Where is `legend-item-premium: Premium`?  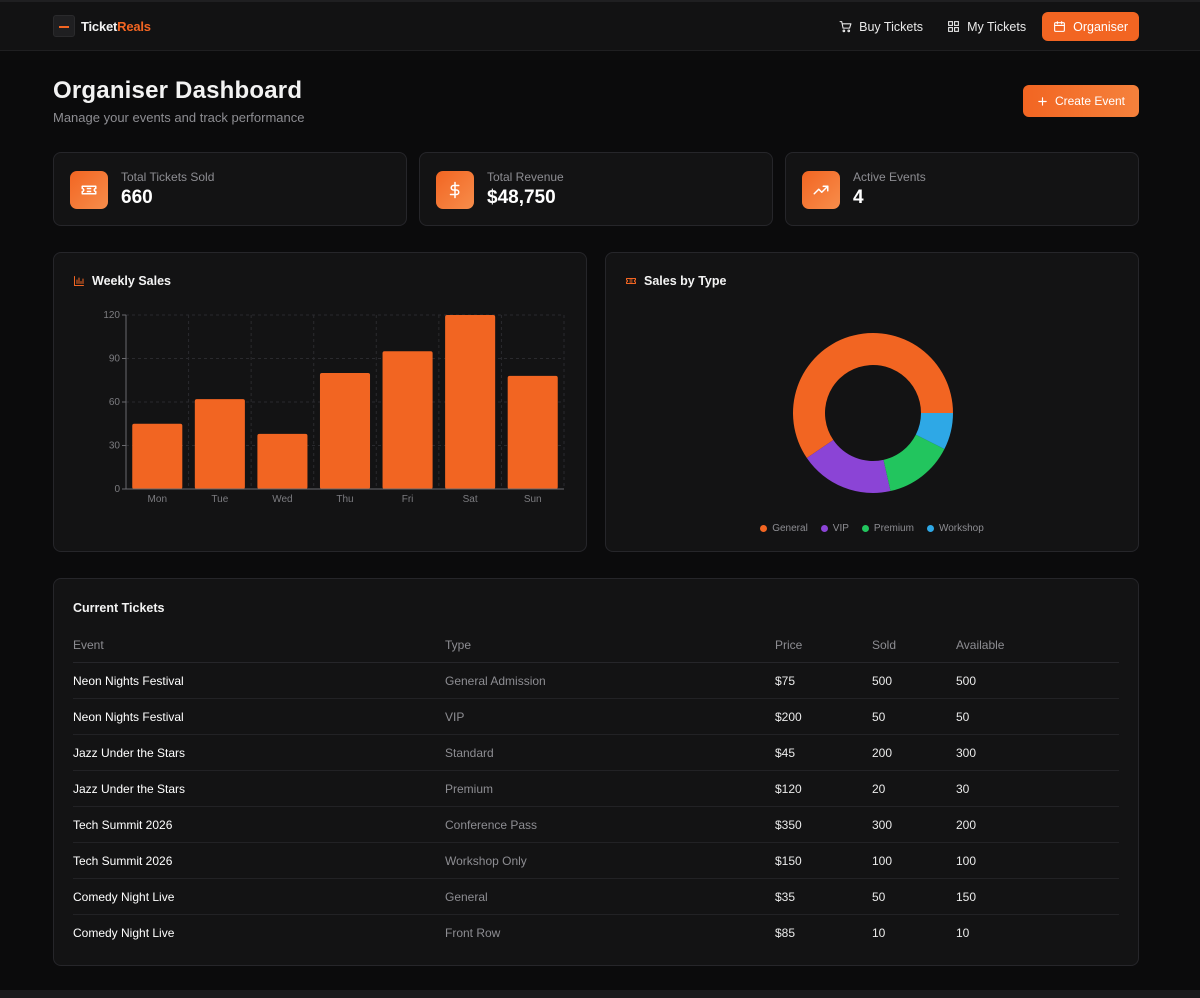 legend-item-premium: Premium is located at coordinates (887, 528).